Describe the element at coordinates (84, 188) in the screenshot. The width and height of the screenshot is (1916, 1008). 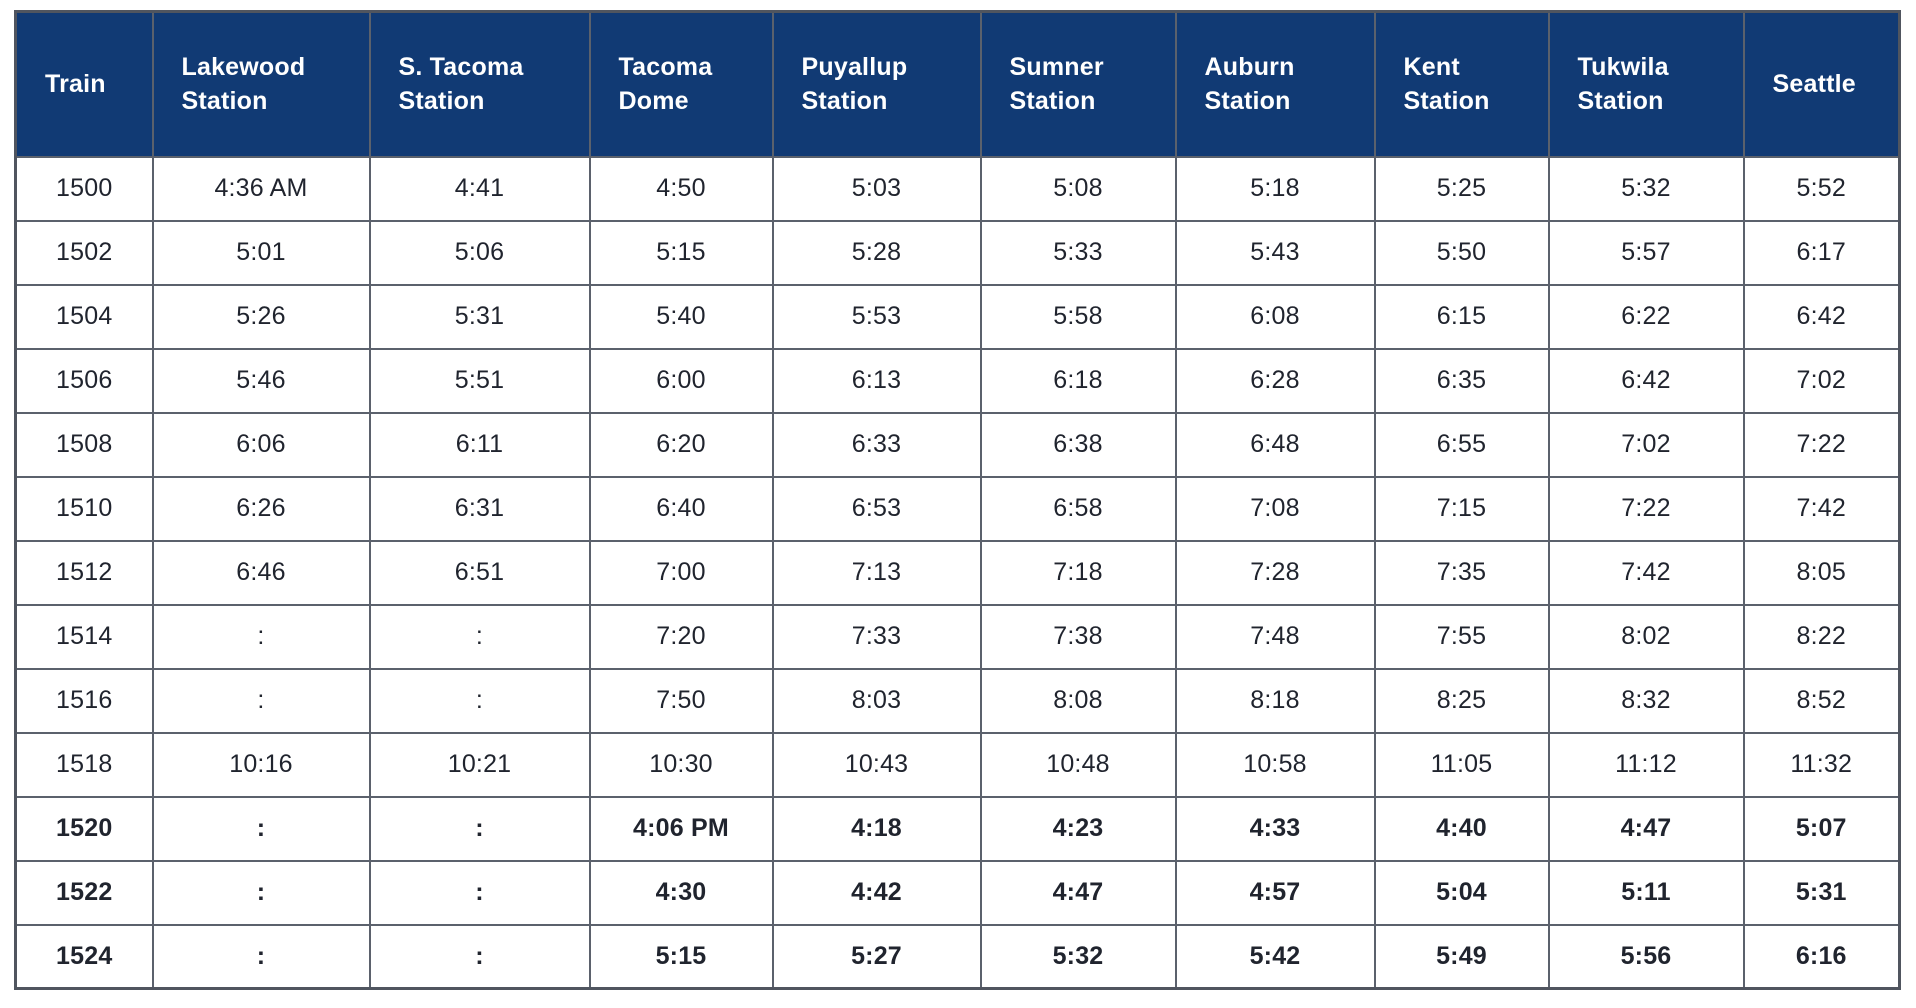
I see `train-number-cell: 1500` at that location.